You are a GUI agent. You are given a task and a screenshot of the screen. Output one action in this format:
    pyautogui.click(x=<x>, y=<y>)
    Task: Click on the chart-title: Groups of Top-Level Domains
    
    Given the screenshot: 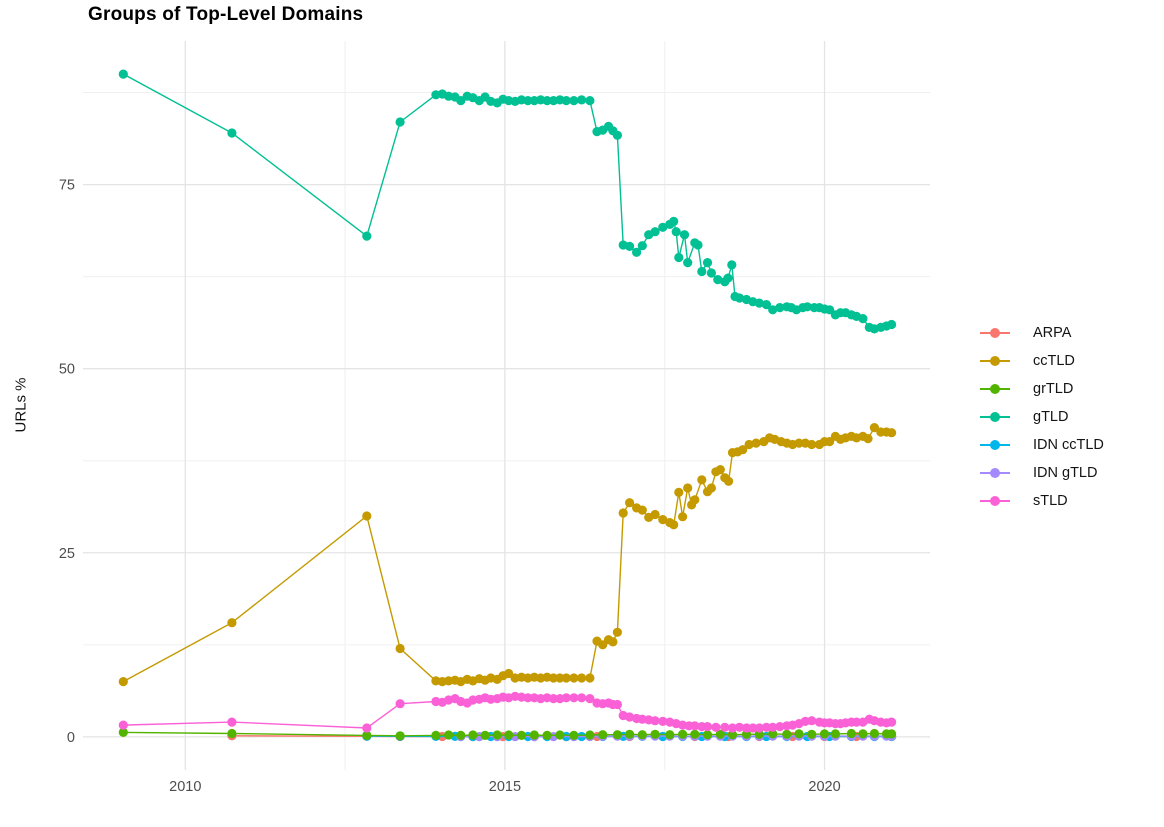 What is the action you would take?
    pyautogui.click(x=226, y=14)
    